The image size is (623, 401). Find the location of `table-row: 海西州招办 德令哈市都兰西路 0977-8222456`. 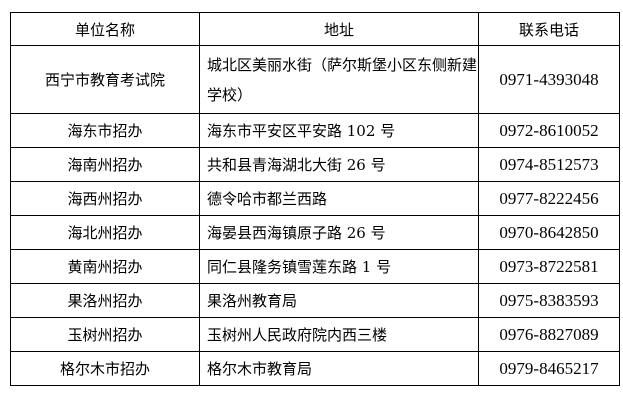

table-row: 海西州招办 德令哈市都兰西路 0977-8222456 is located at coordinates (315, 198).